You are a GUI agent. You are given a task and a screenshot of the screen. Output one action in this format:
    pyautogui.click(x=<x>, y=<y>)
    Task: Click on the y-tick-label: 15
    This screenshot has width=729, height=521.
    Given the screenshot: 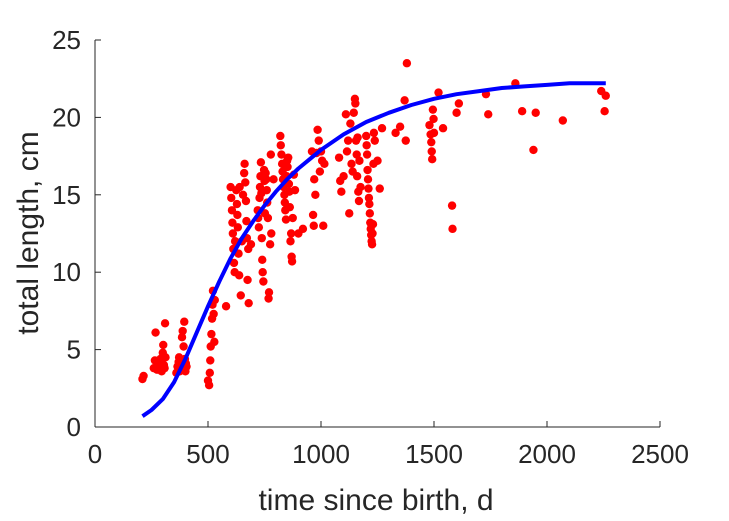 What is the action you would take?
    pyautogui.click(x=66, y=195)
    